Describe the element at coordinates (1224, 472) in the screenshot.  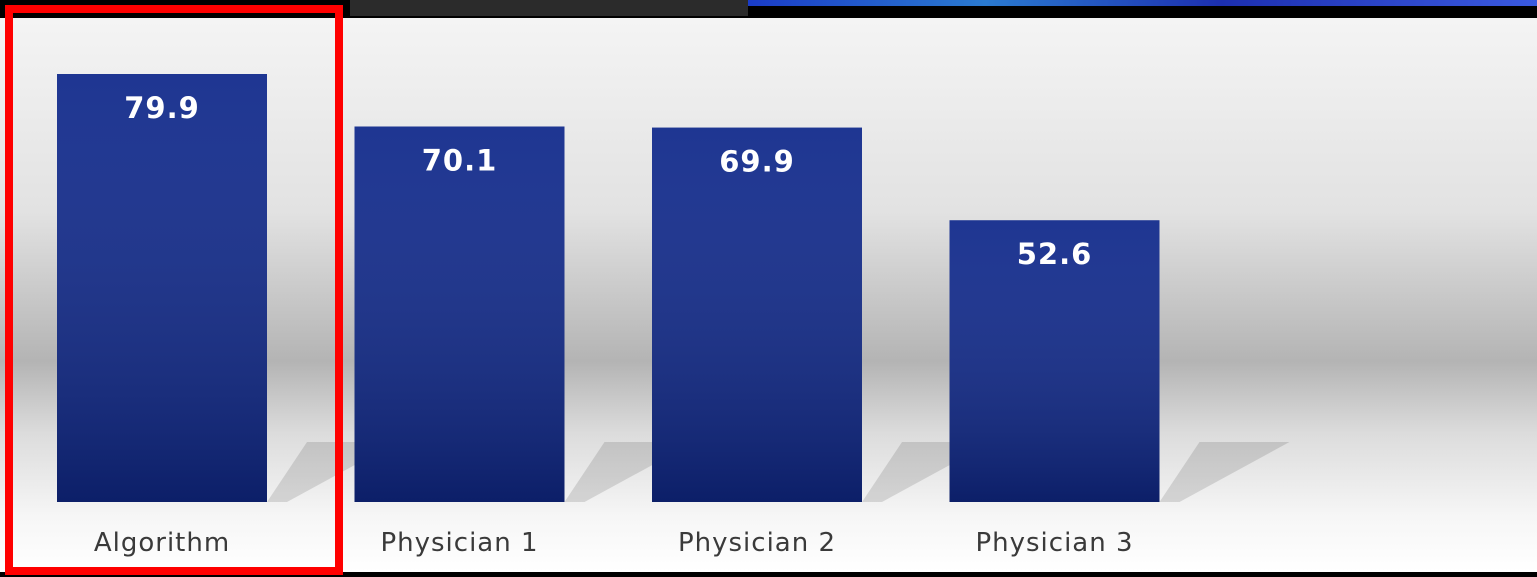
I see `bar-shadow` at that location.